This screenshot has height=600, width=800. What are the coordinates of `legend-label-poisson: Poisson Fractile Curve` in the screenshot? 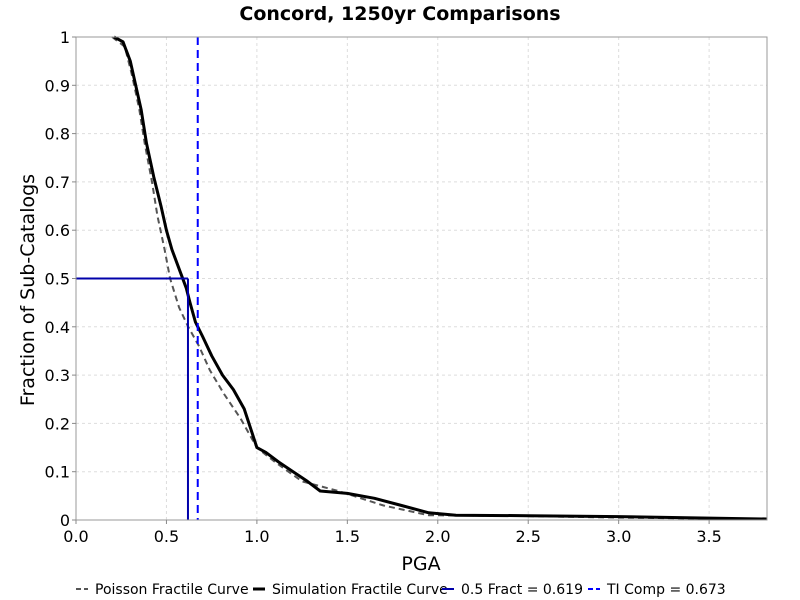 It's located at (172, 590).